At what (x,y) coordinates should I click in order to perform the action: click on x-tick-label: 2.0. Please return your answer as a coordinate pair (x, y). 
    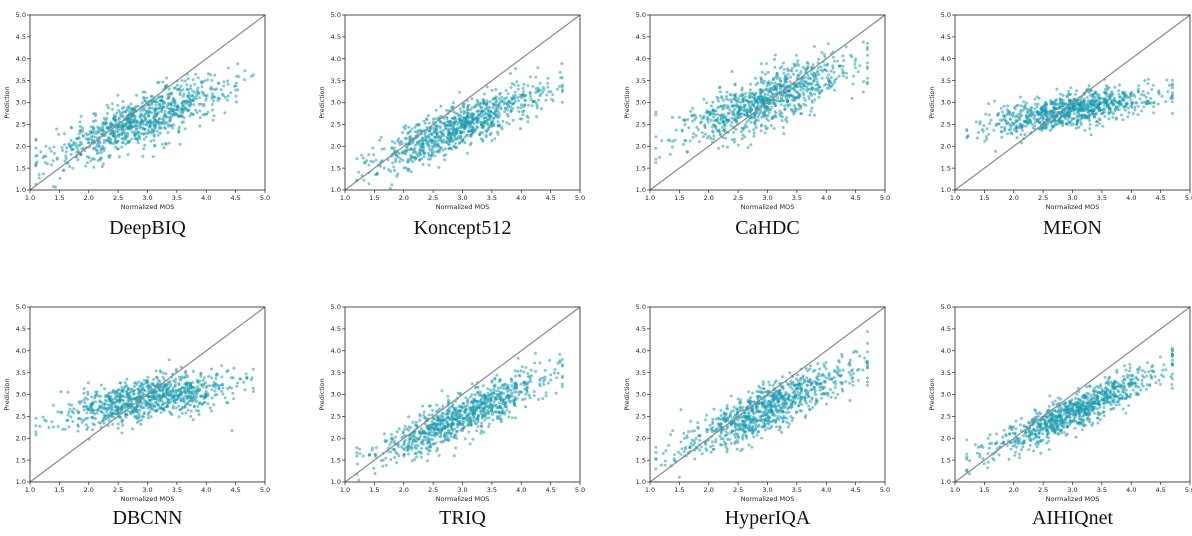
    Looking at the image, I should click on (89, 198).